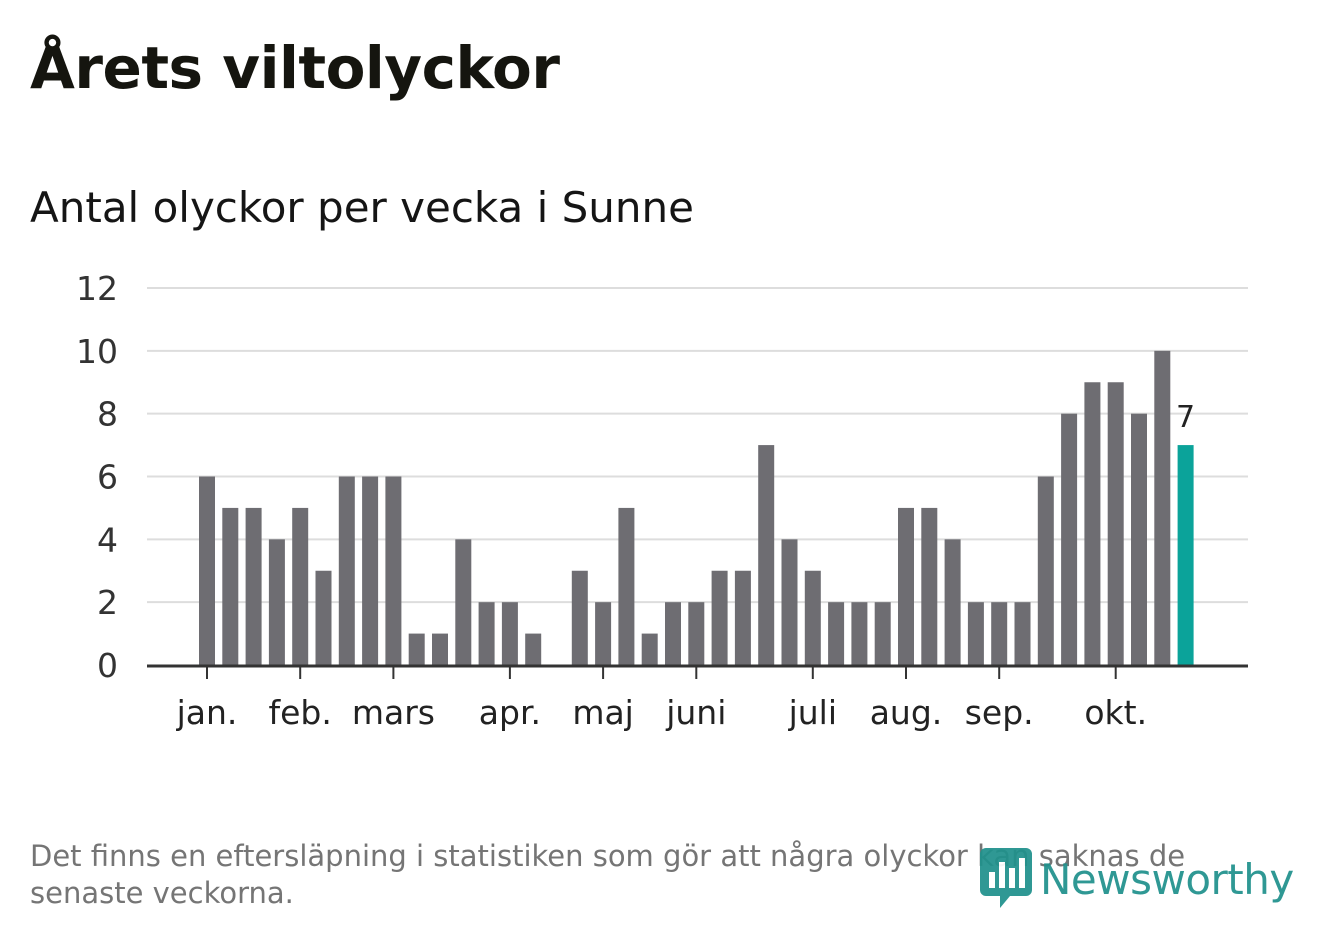 This screenshot has height=939, width=1322. Describe the element at coordinates (107, 539) in the screenshot. I see `y-tick-label: 4` at that location.